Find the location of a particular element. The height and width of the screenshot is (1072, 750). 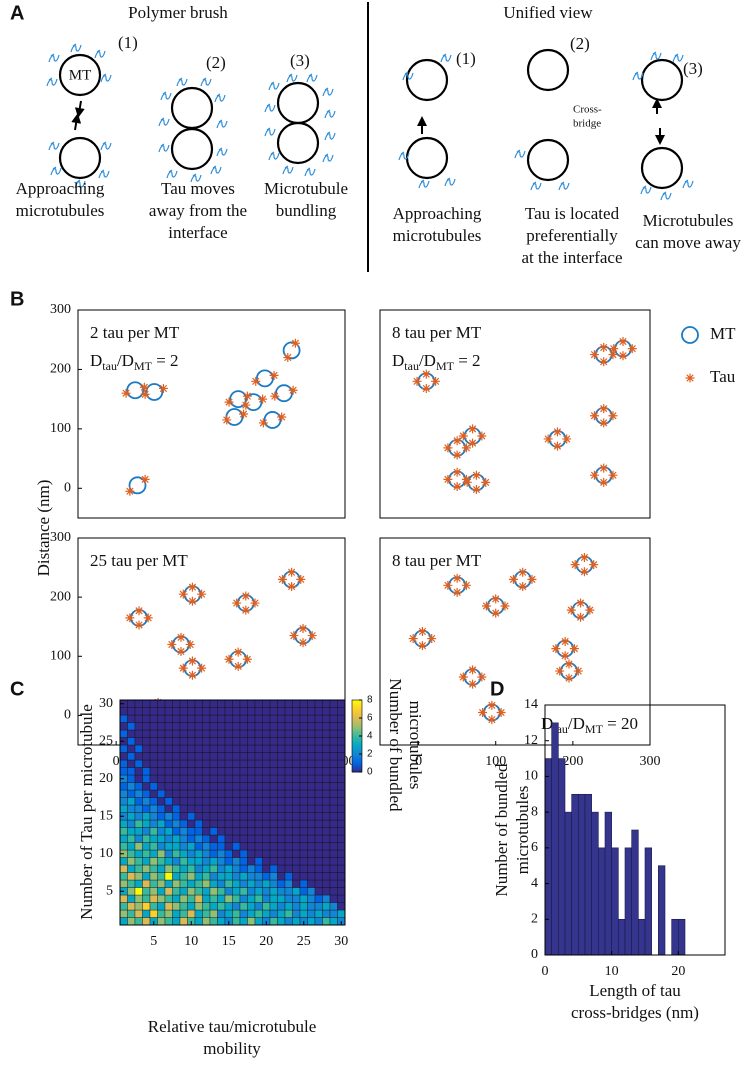

caption: Approaching is located at coordinates (60, 188).